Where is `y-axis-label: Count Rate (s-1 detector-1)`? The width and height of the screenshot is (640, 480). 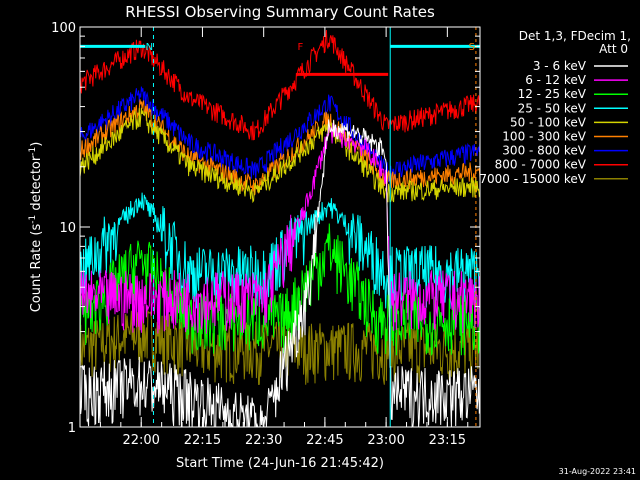
y-axis-label: Count Rate (s-1 detector-1) is located at coordinates (36, 227).